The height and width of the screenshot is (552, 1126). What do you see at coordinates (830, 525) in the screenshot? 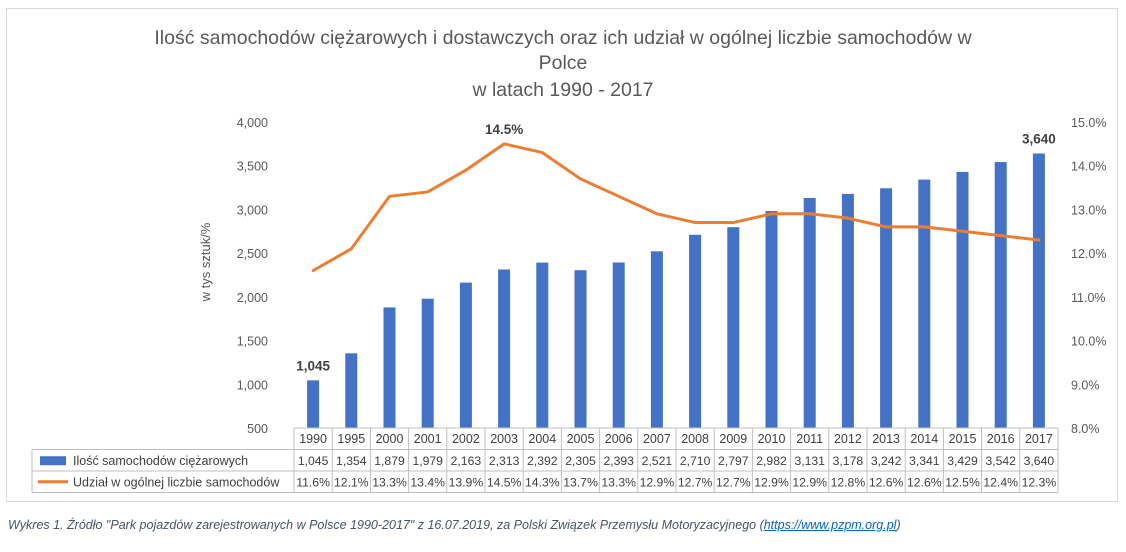
I see `source-link: https://www.pzpm.org.pl` at bounding box center [830, 525].